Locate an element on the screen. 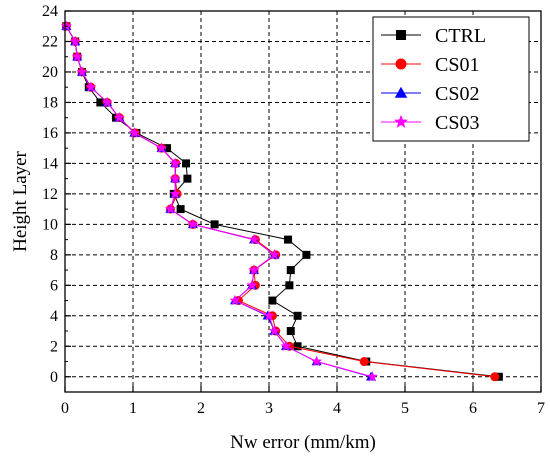  y-tick-label: 22 is located at coordinates (50, 41).